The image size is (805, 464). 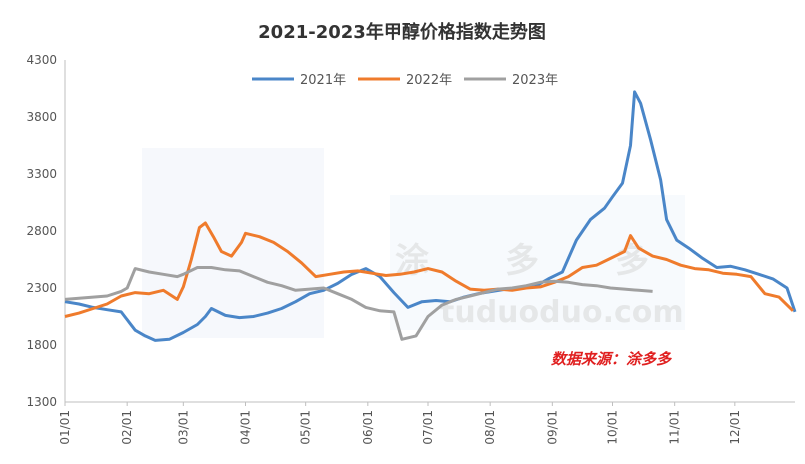 What do you see at coordinates (41, 402) in the screenshot?
I see `y-tick-label: 1300` at bounding box center [41, 402].